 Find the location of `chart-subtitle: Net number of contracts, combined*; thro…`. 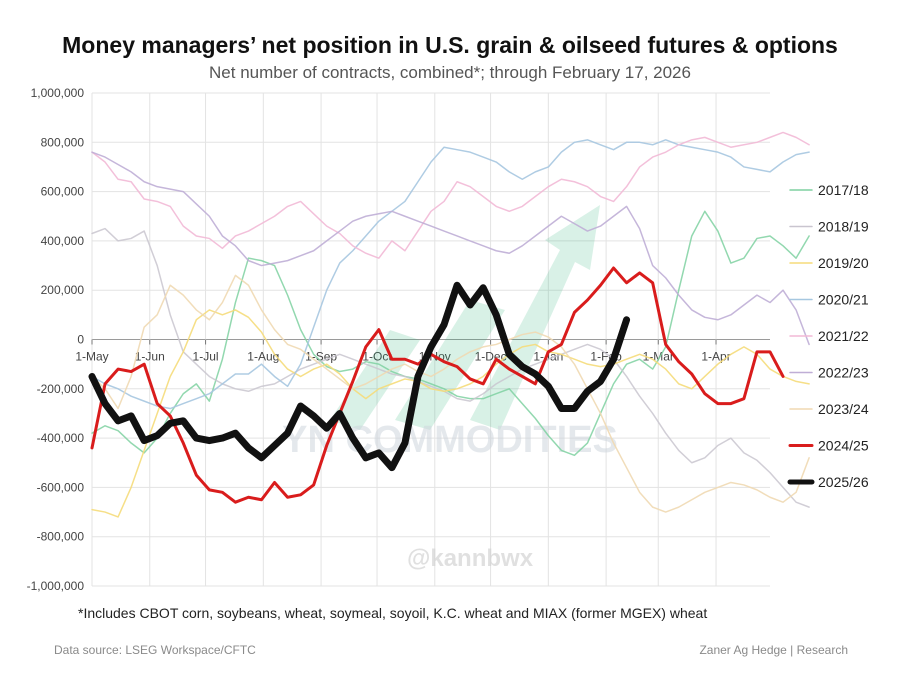

chart-subtitle: Net number of contracts, combined*; thro… is located at coordinates (450, 72).